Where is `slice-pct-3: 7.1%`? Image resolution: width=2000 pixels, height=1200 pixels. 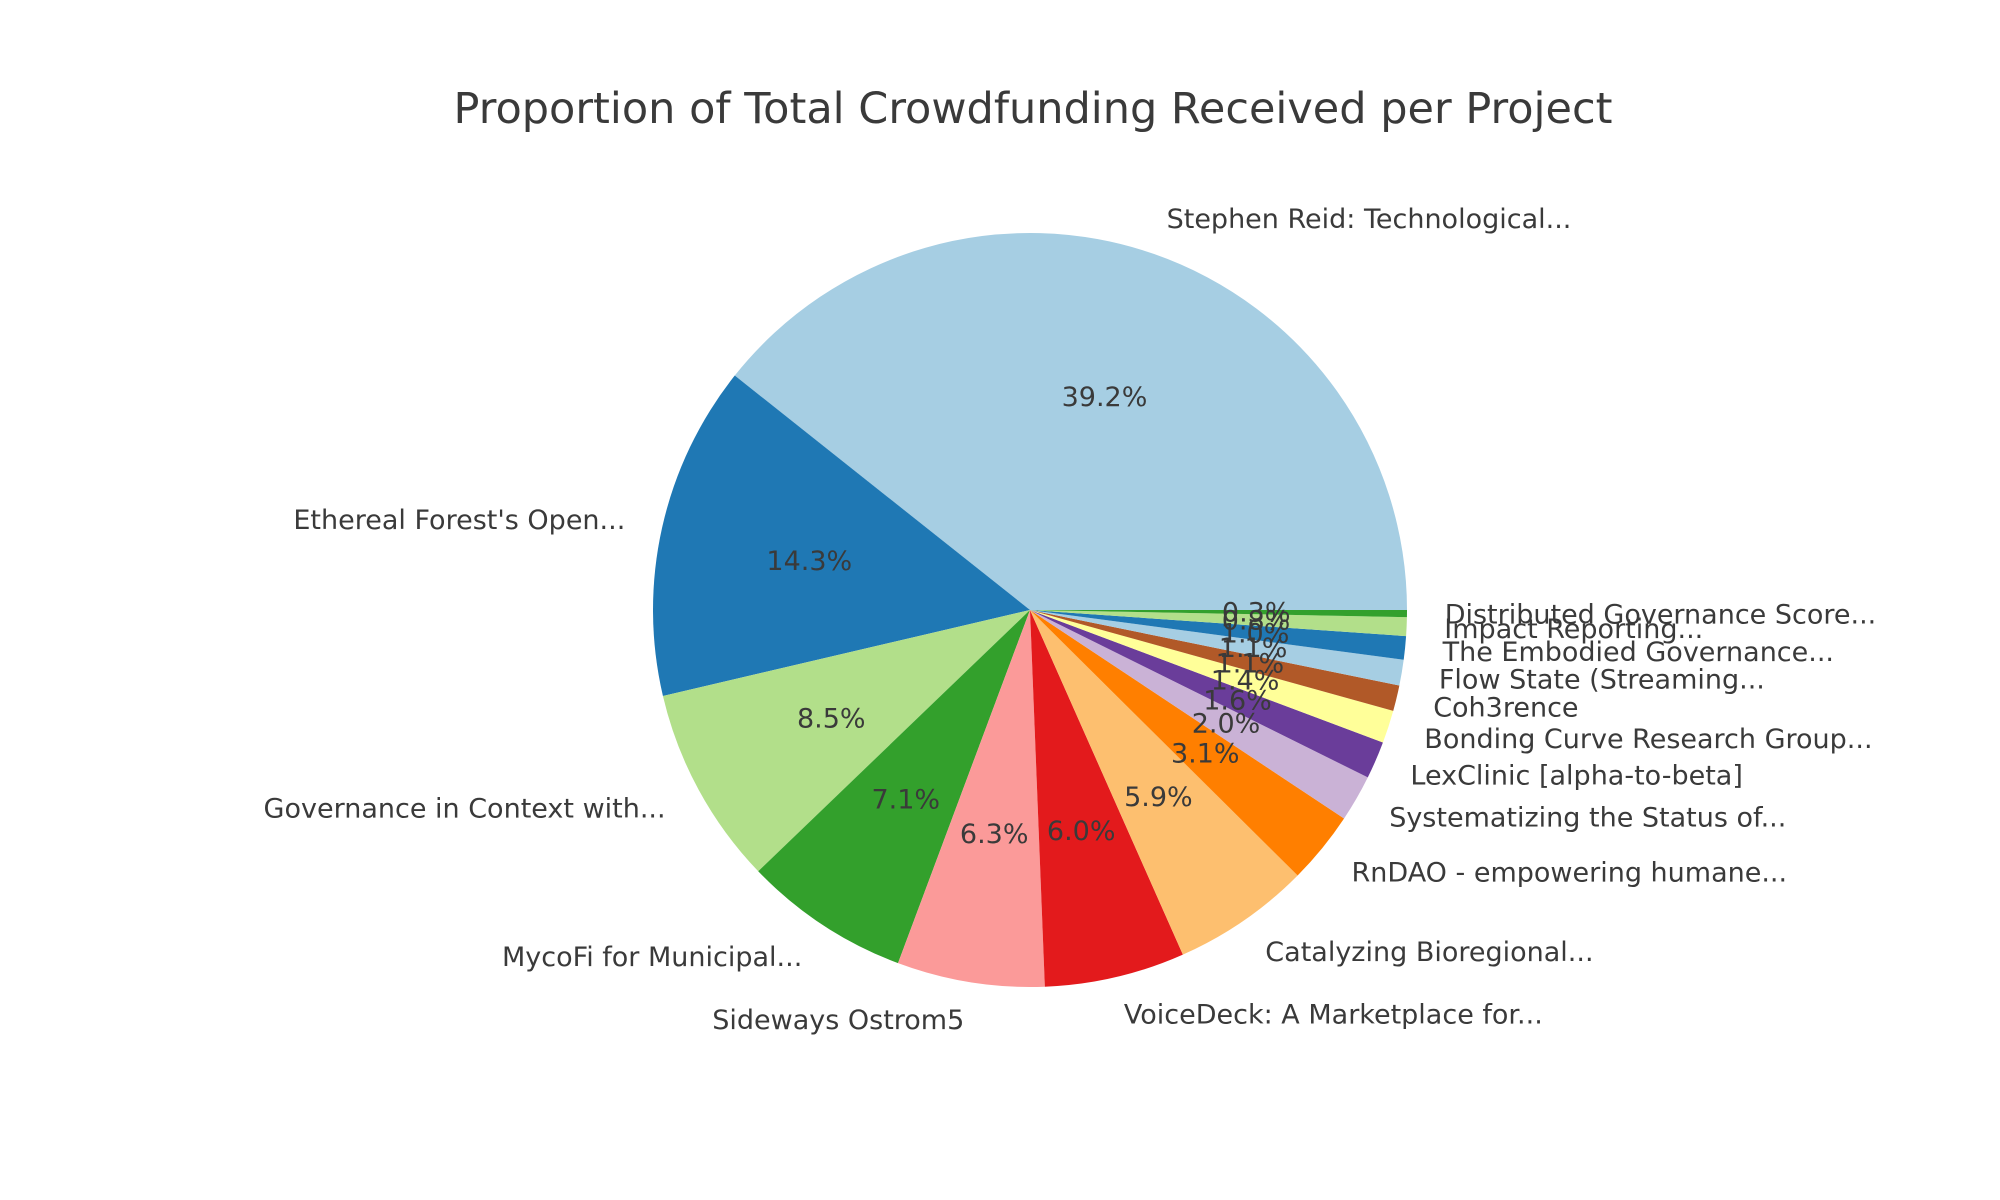
slice-pct-3: 7.1% is located at coordinates (905, 799).